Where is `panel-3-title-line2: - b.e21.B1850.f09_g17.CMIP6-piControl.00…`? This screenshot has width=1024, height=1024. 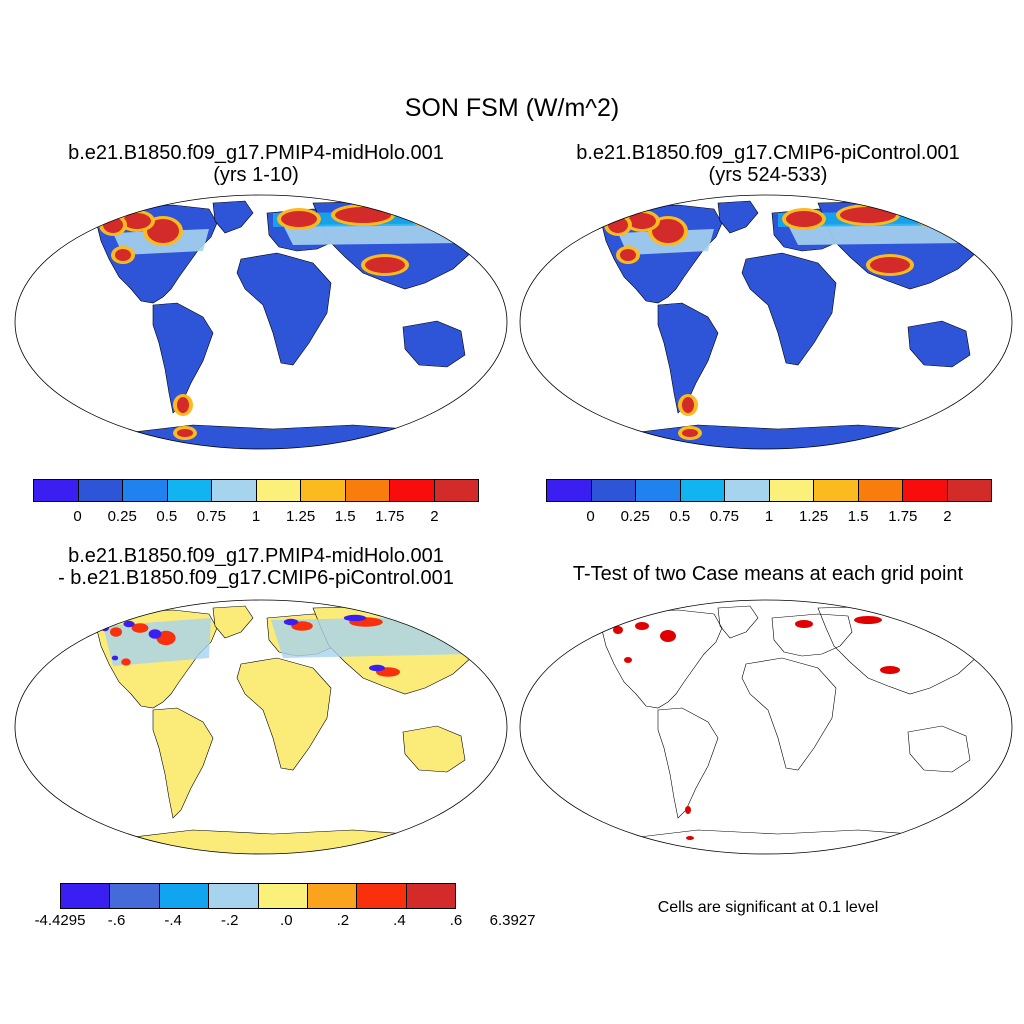 panel-3-title-line2: - b.e21.B1850.f09_g17.CMIP6-piControl.00… is located at coordinates (256, 578).